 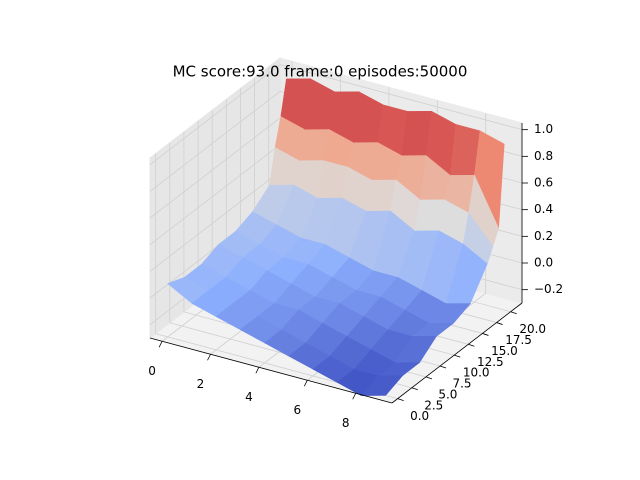 I want to click on y-tick-label: 0.0, so click(x=419, y=416).